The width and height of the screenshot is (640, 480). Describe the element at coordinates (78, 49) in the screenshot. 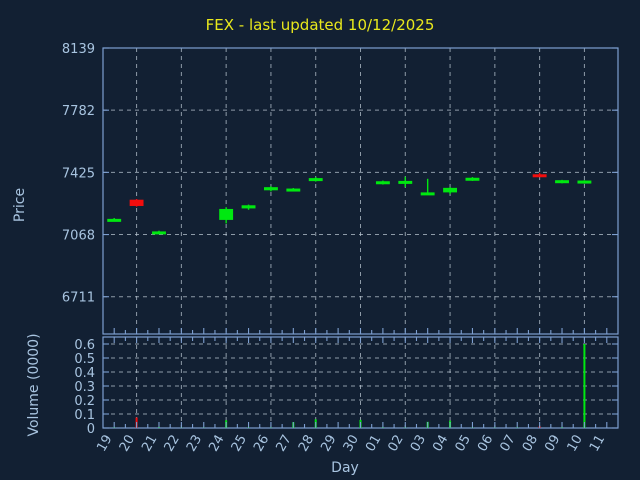

I see `price-tick-label: 8139` at that location.